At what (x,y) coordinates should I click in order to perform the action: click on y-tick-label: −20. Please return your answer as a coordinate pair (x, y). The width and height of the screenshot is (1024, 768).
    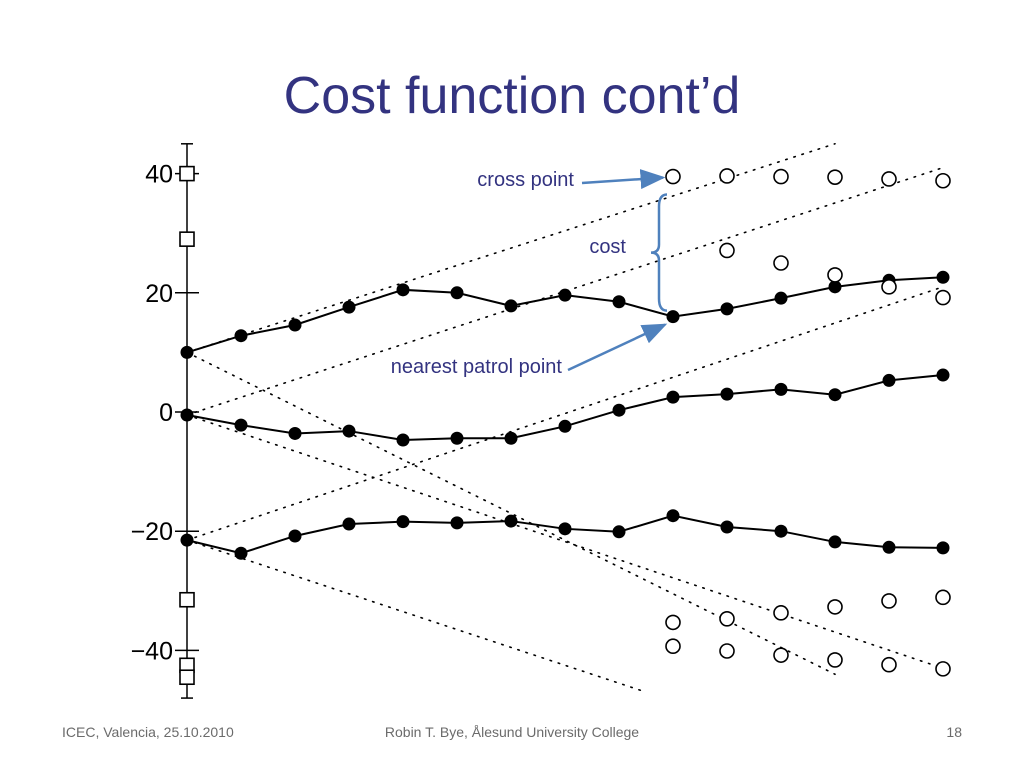
    Looking at the image, I should click on (152, 532).